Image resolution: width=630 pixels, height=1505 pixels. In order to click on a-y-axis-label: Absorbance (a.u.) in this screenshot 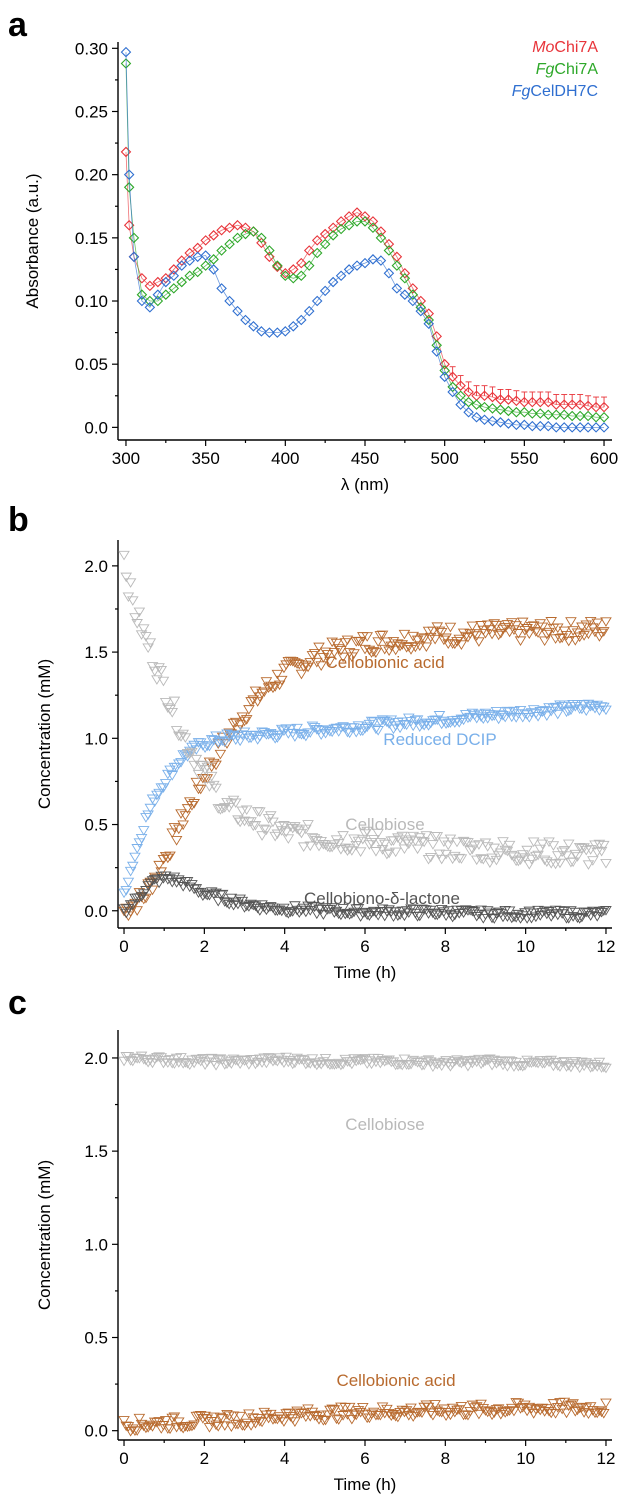, I will do `click(32, 240)`.